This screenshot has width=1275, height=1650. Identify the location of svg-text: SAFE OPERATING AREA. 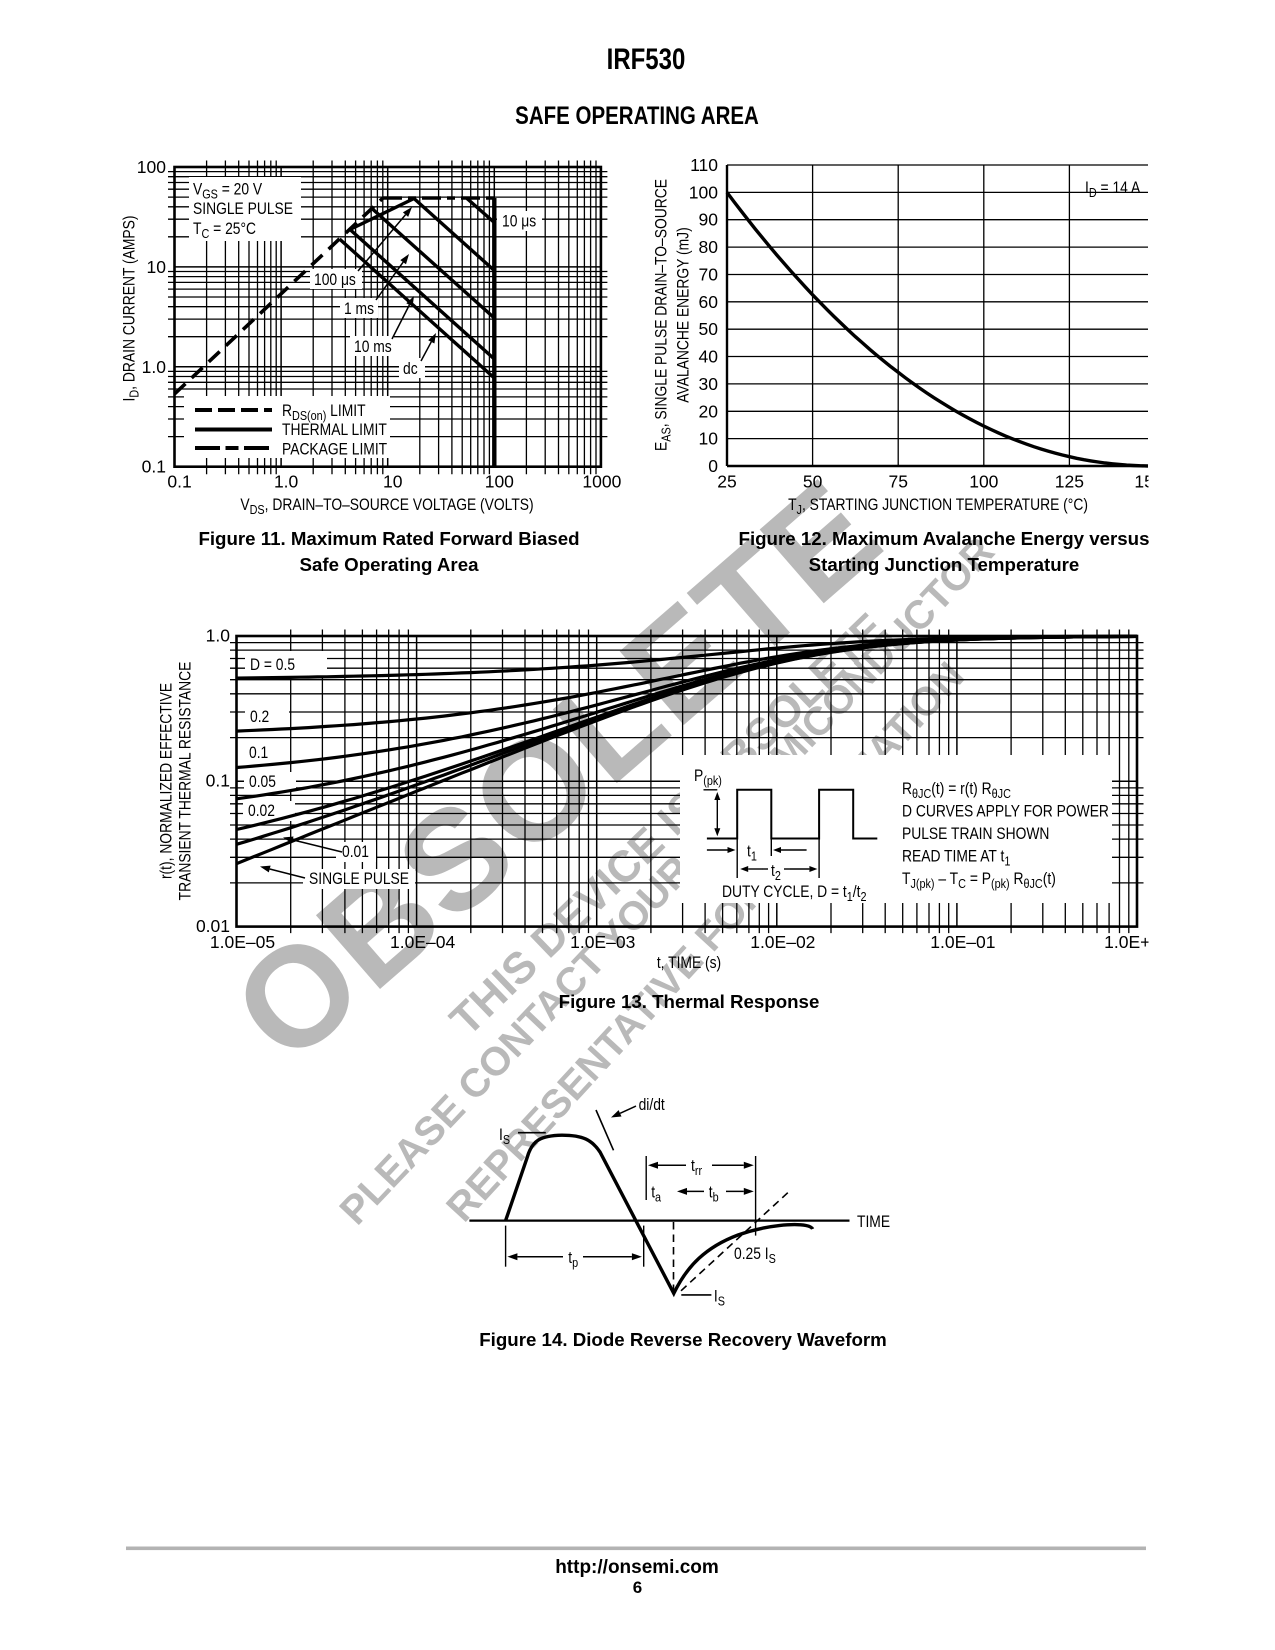
(637, 115).